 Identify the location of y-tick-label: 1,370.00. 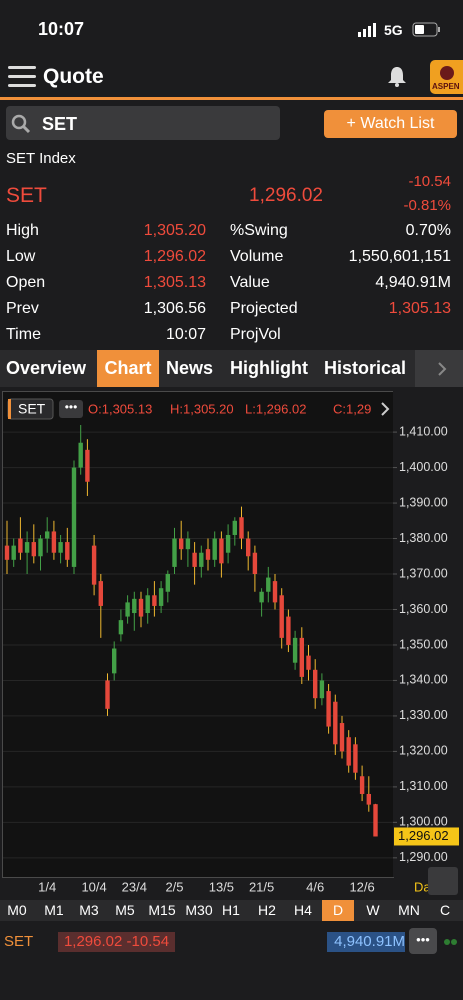
(423, 573).